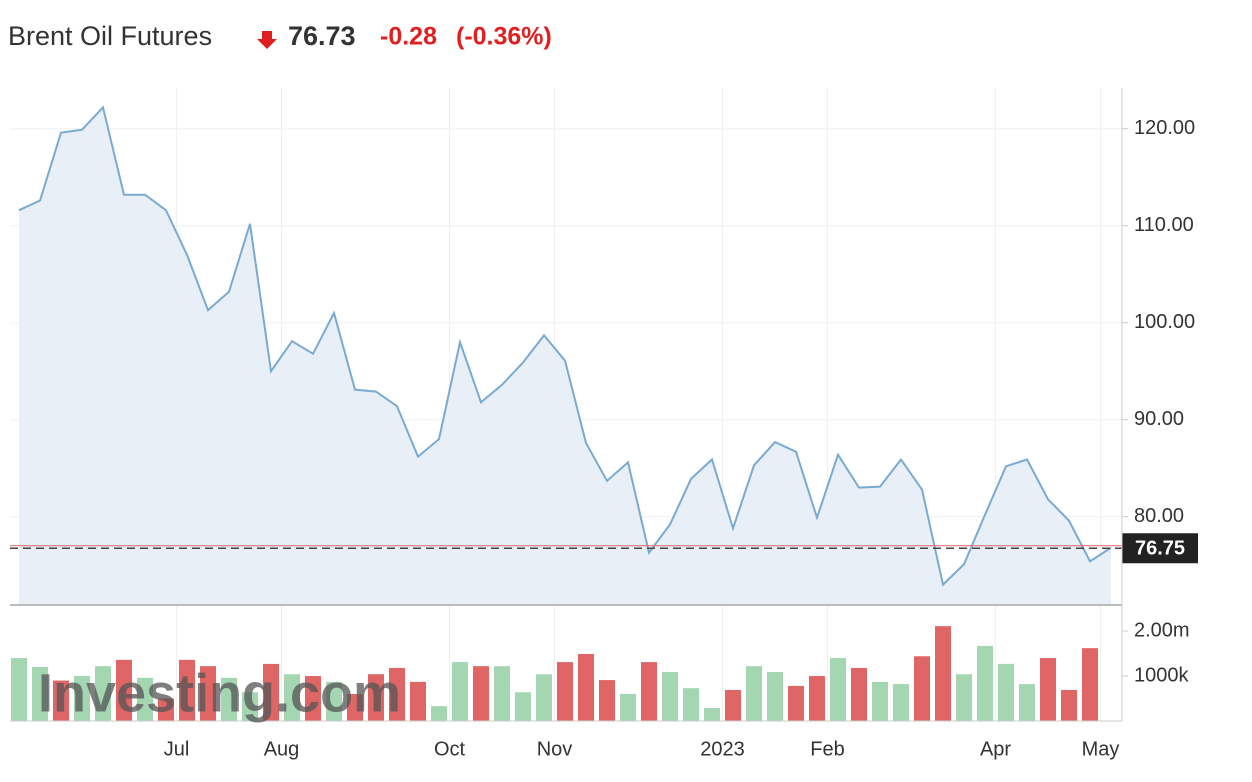  I want to click on x-tick-label: Feb, so click(827, 749).